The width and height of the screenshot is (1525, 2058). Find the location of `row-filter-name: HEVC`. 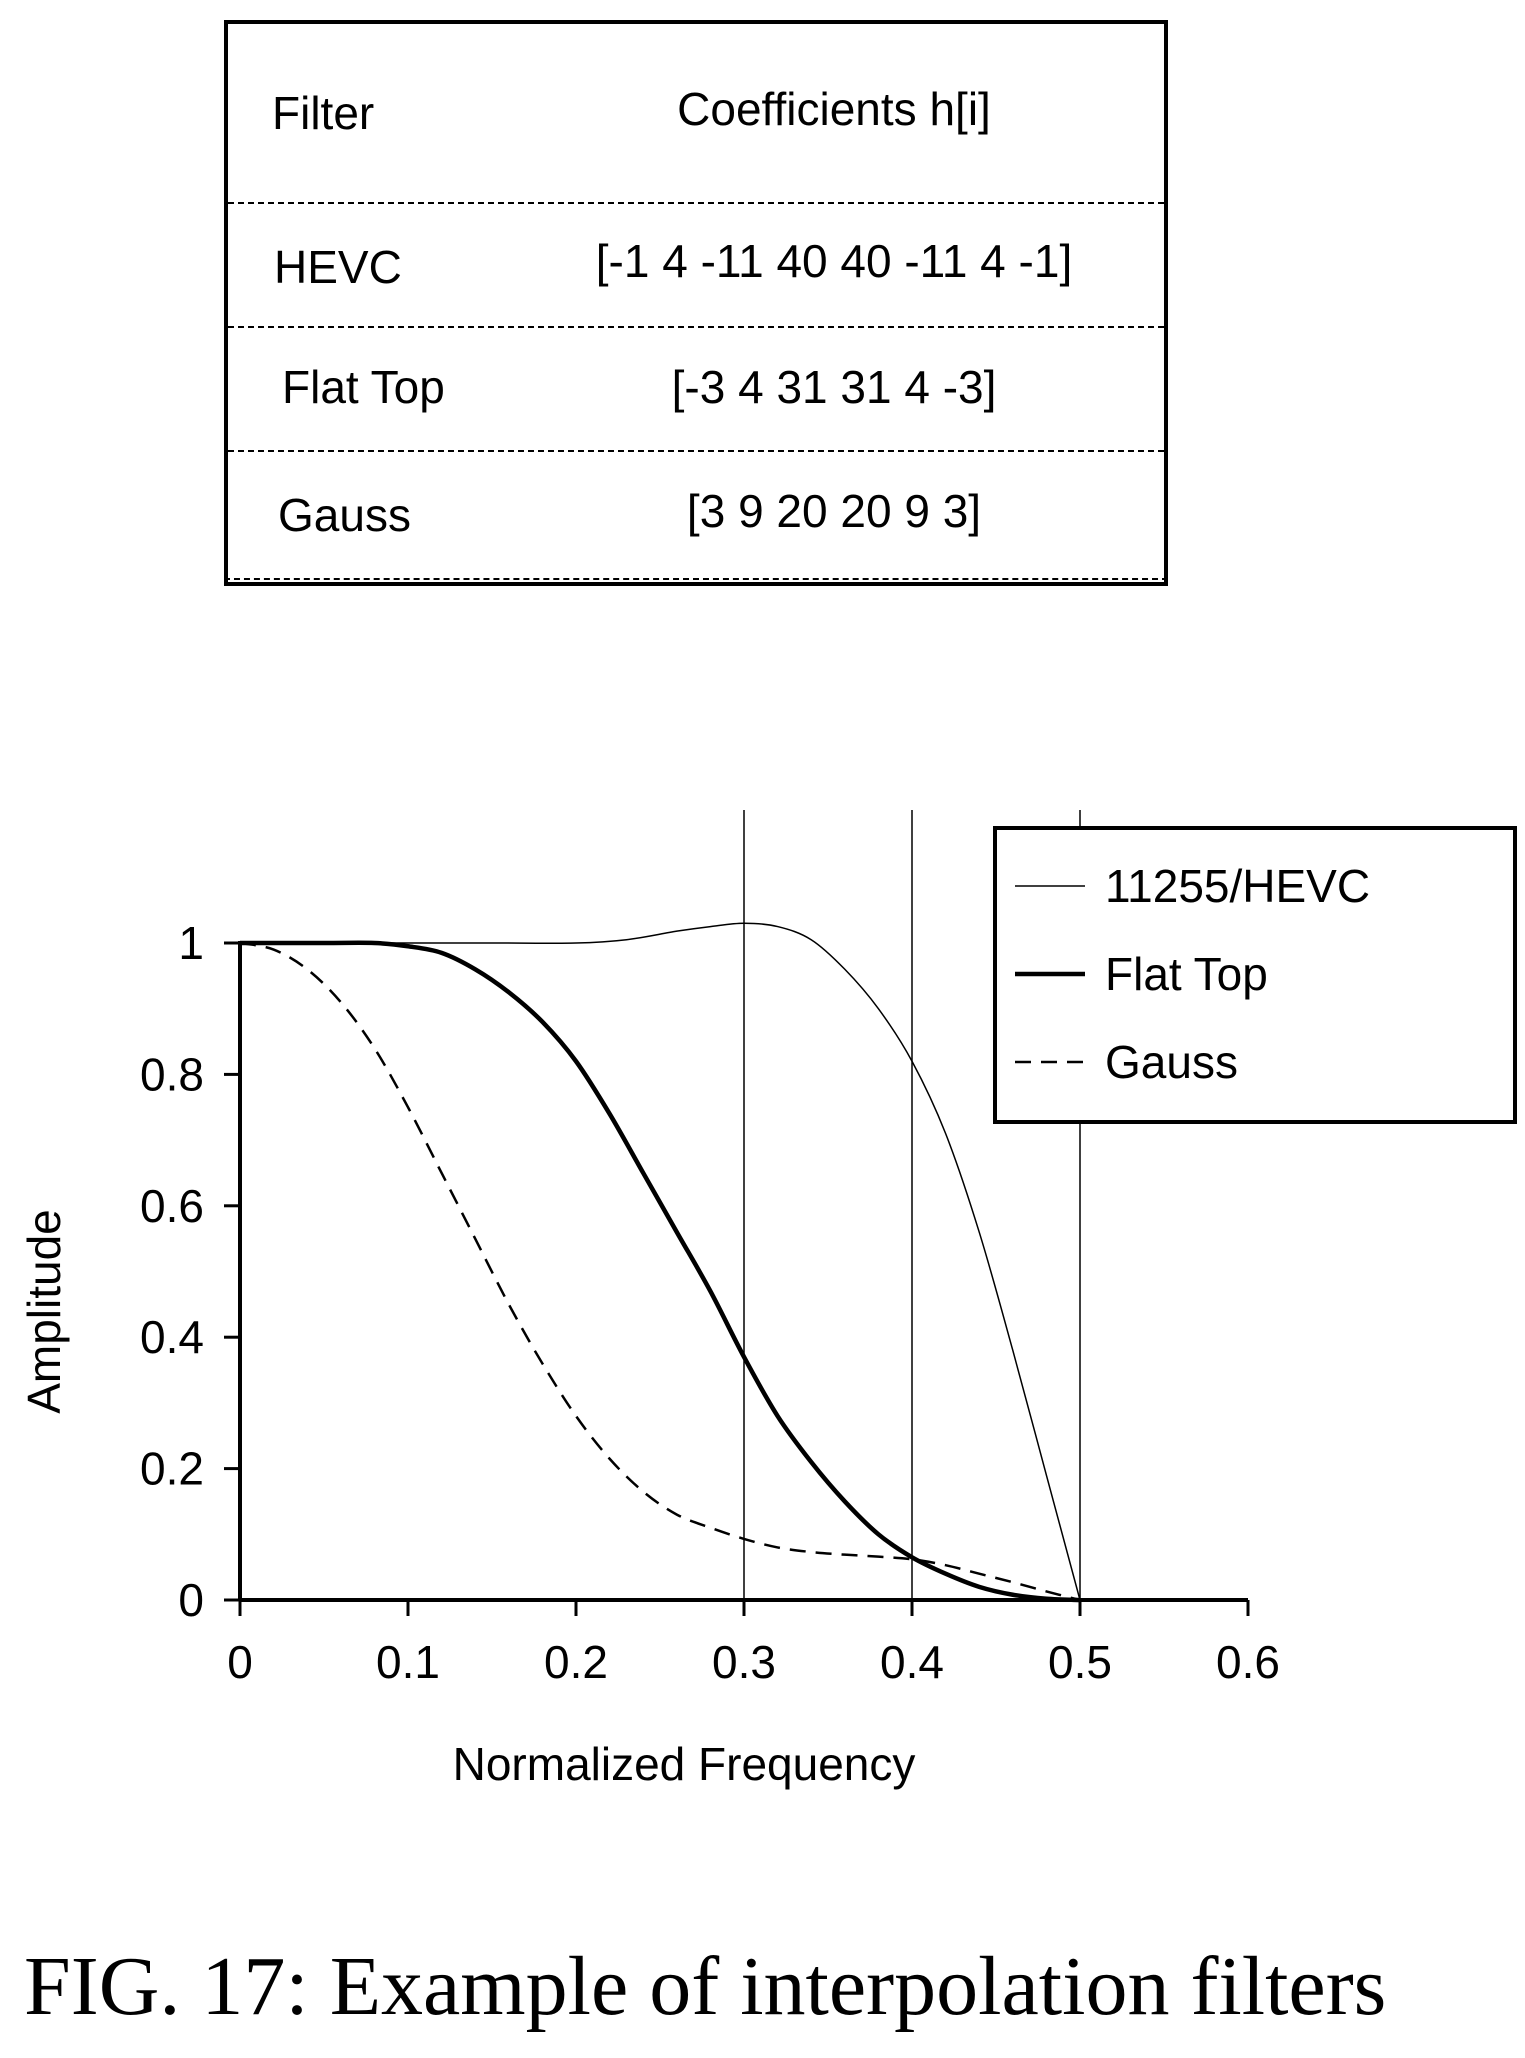

row-filter-name: HEVC is located at coordinates (338, 267).